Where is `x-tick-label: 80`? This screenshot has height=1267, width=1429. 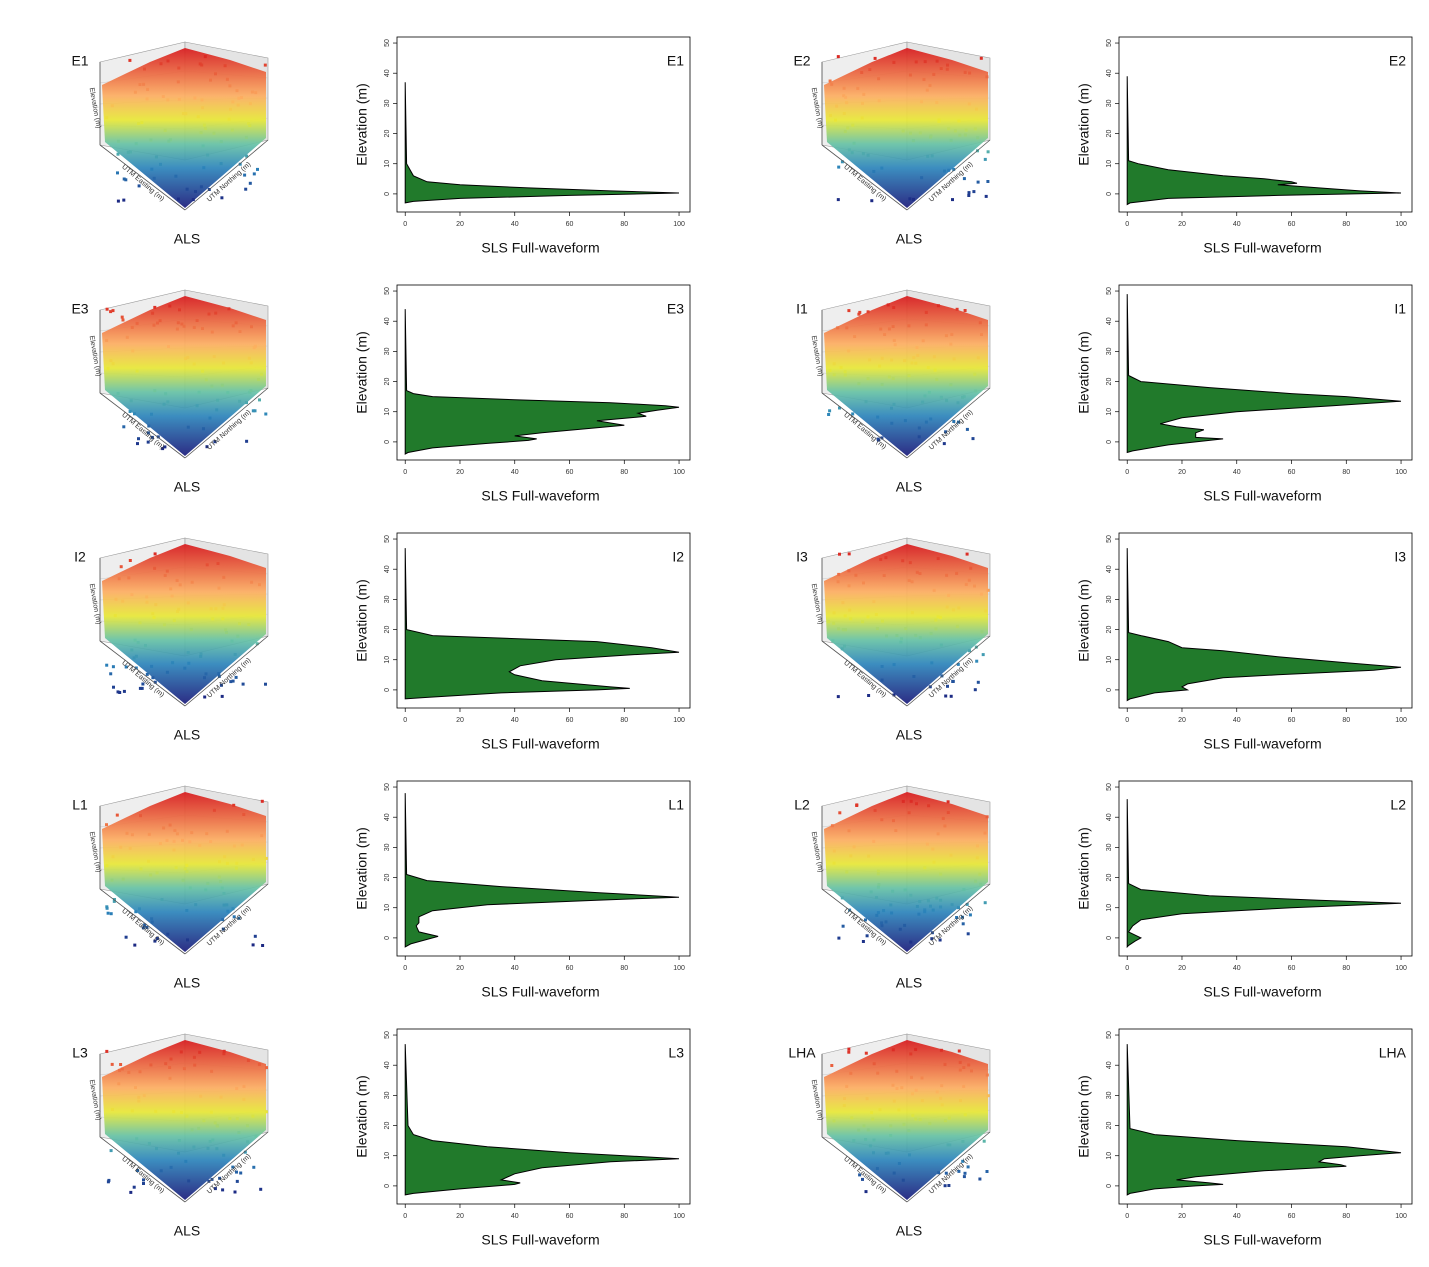 x-tick-label: 80 is located at coordinates (624, 968).